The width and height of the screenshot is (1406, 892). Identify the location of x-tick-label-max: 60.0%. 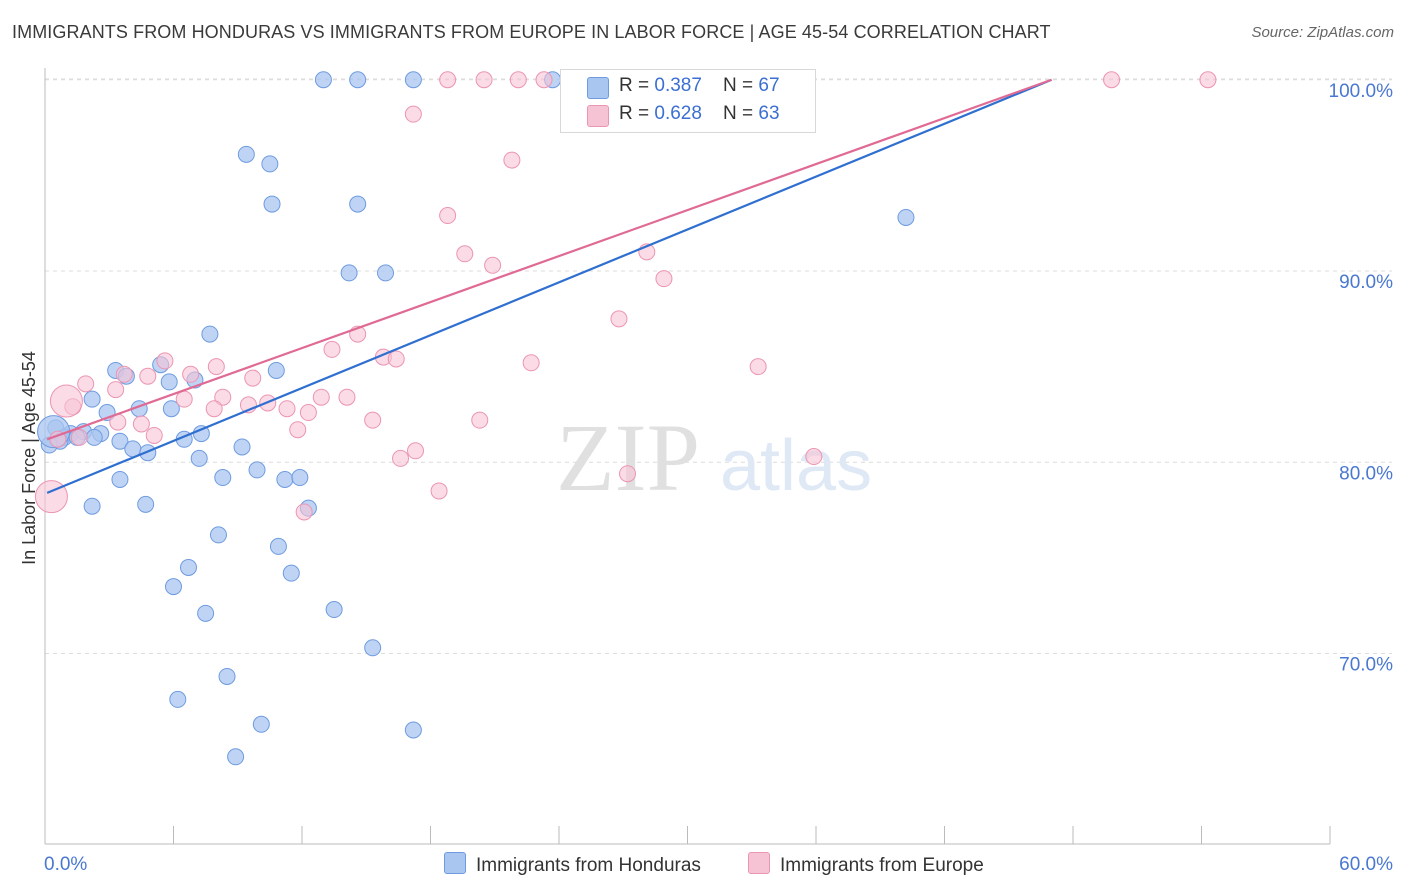
(1366, 864).